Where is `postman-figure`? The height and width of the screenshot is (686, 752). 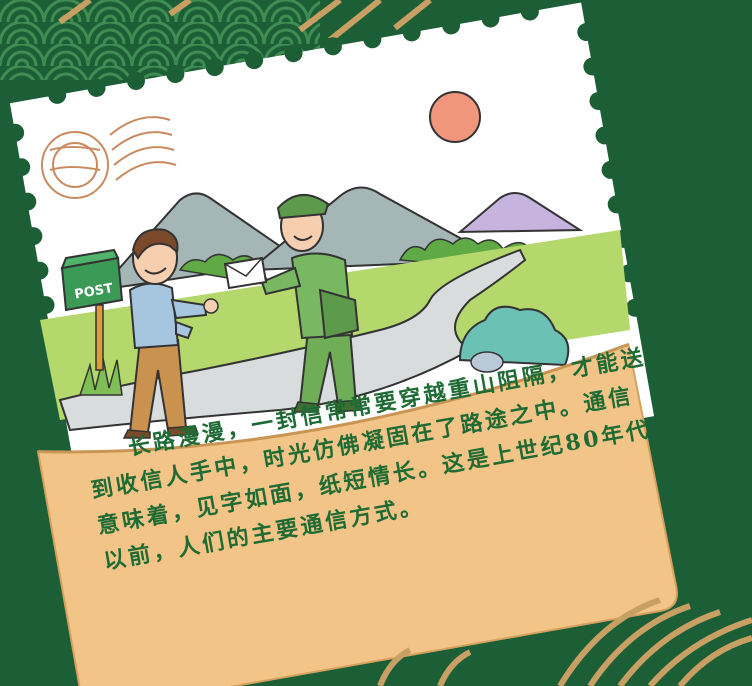
postman-figure is located at coordinates (293, 303).